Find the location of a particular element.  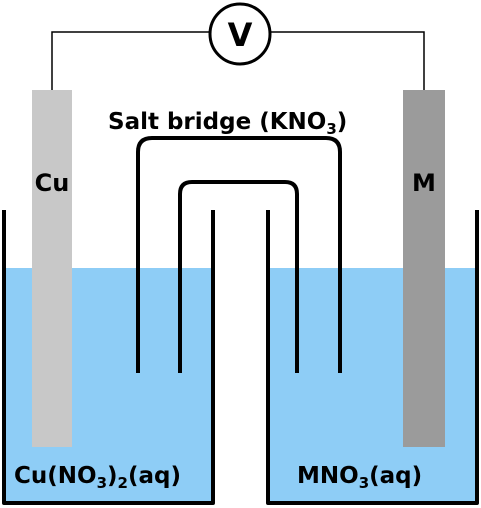

left-solution-label-paren: ) is located at coordinates (112, 476).